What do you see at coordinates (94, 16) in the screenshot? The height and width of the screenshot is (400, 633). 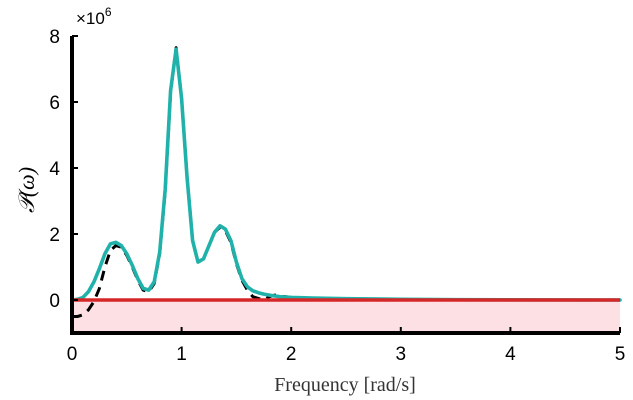 I see `y-exponent-label: ×10⁶` at bounding box center [94, 16].